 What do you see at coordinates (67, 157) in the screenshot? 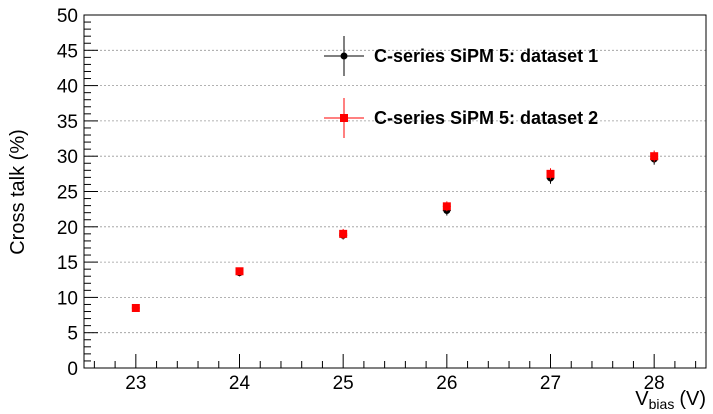
I see `y-tick-label: 30` at bounding box center [67, 157].